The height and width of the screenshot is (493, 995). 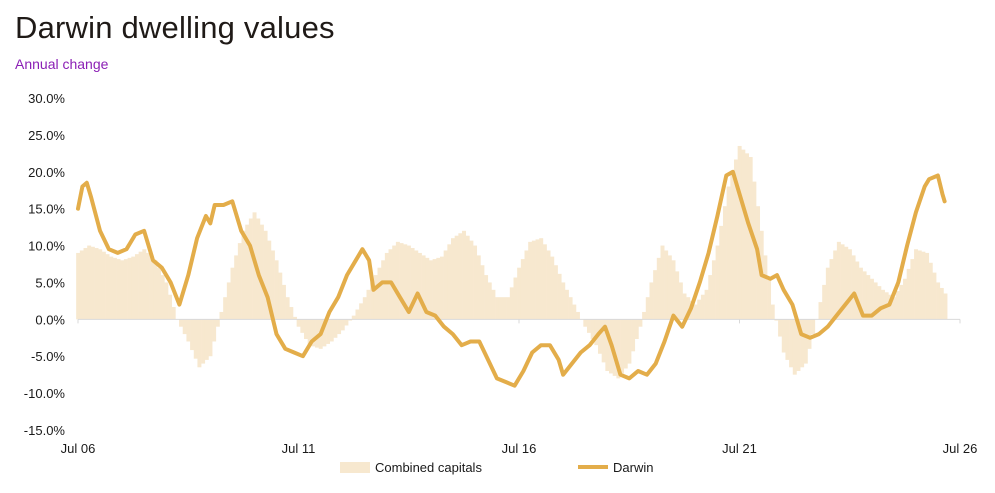 What do you see at coordinates (45, 430) in the screenshot?
I see `y-tick-label: -15.0%` at bounding box center [45, 430].